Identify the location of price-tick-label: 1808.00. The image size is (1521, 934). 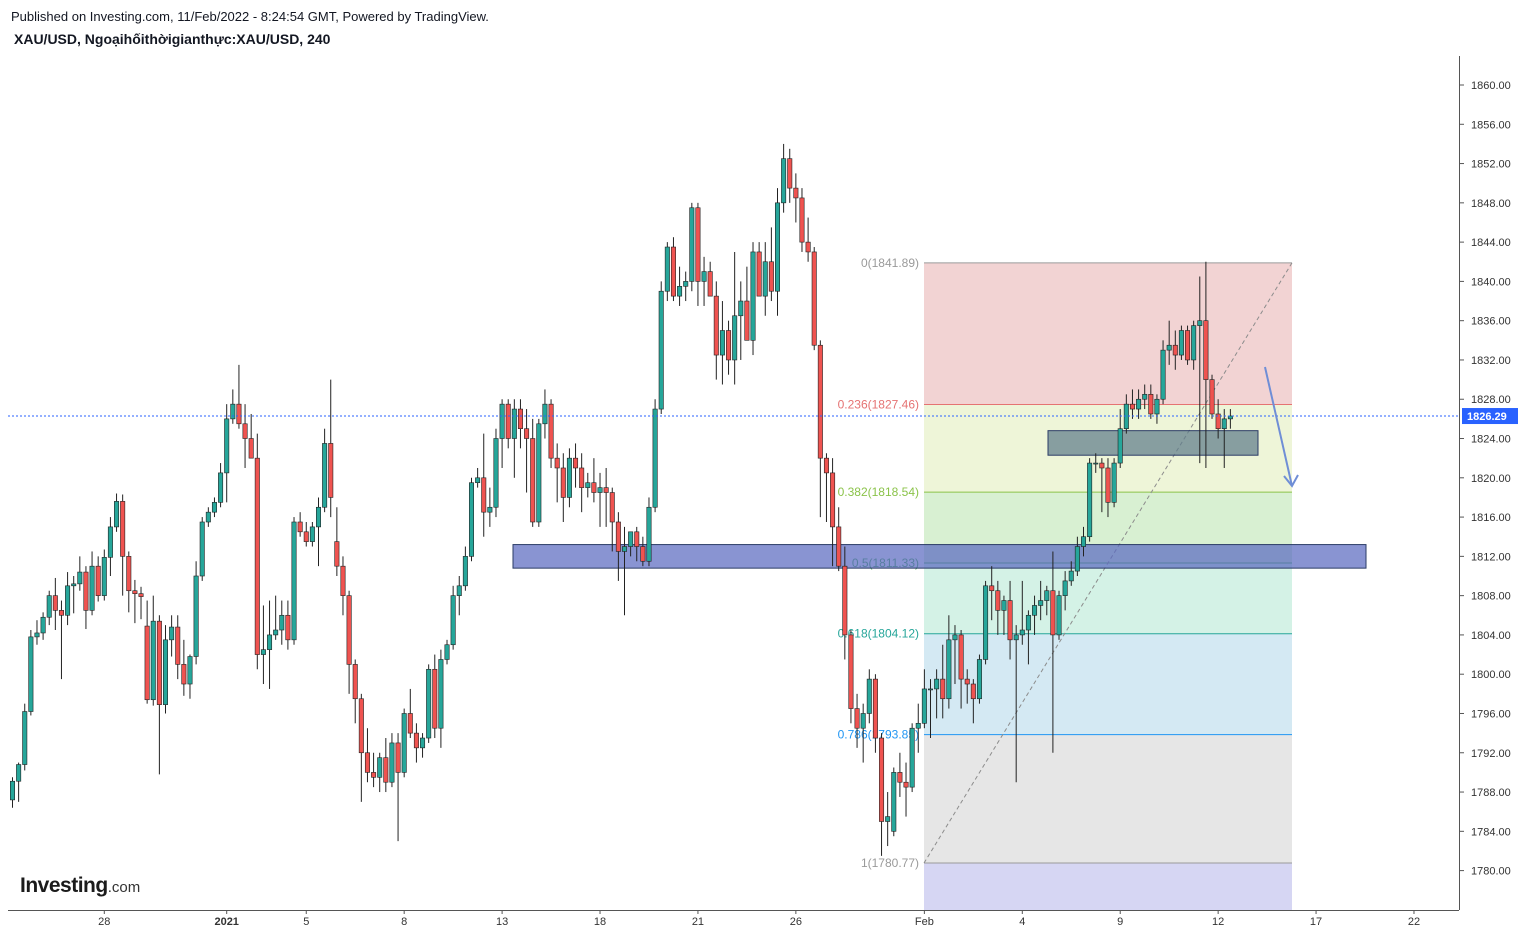
(1491, 597).